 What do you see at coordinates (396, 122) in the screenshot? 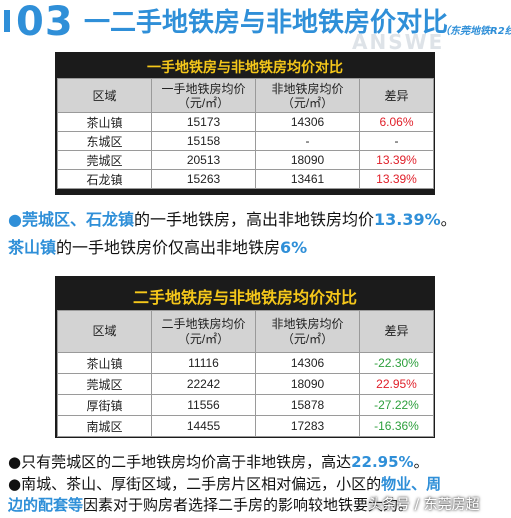
I see `table-cell: 6.06%` at bounding box center [396, 122].